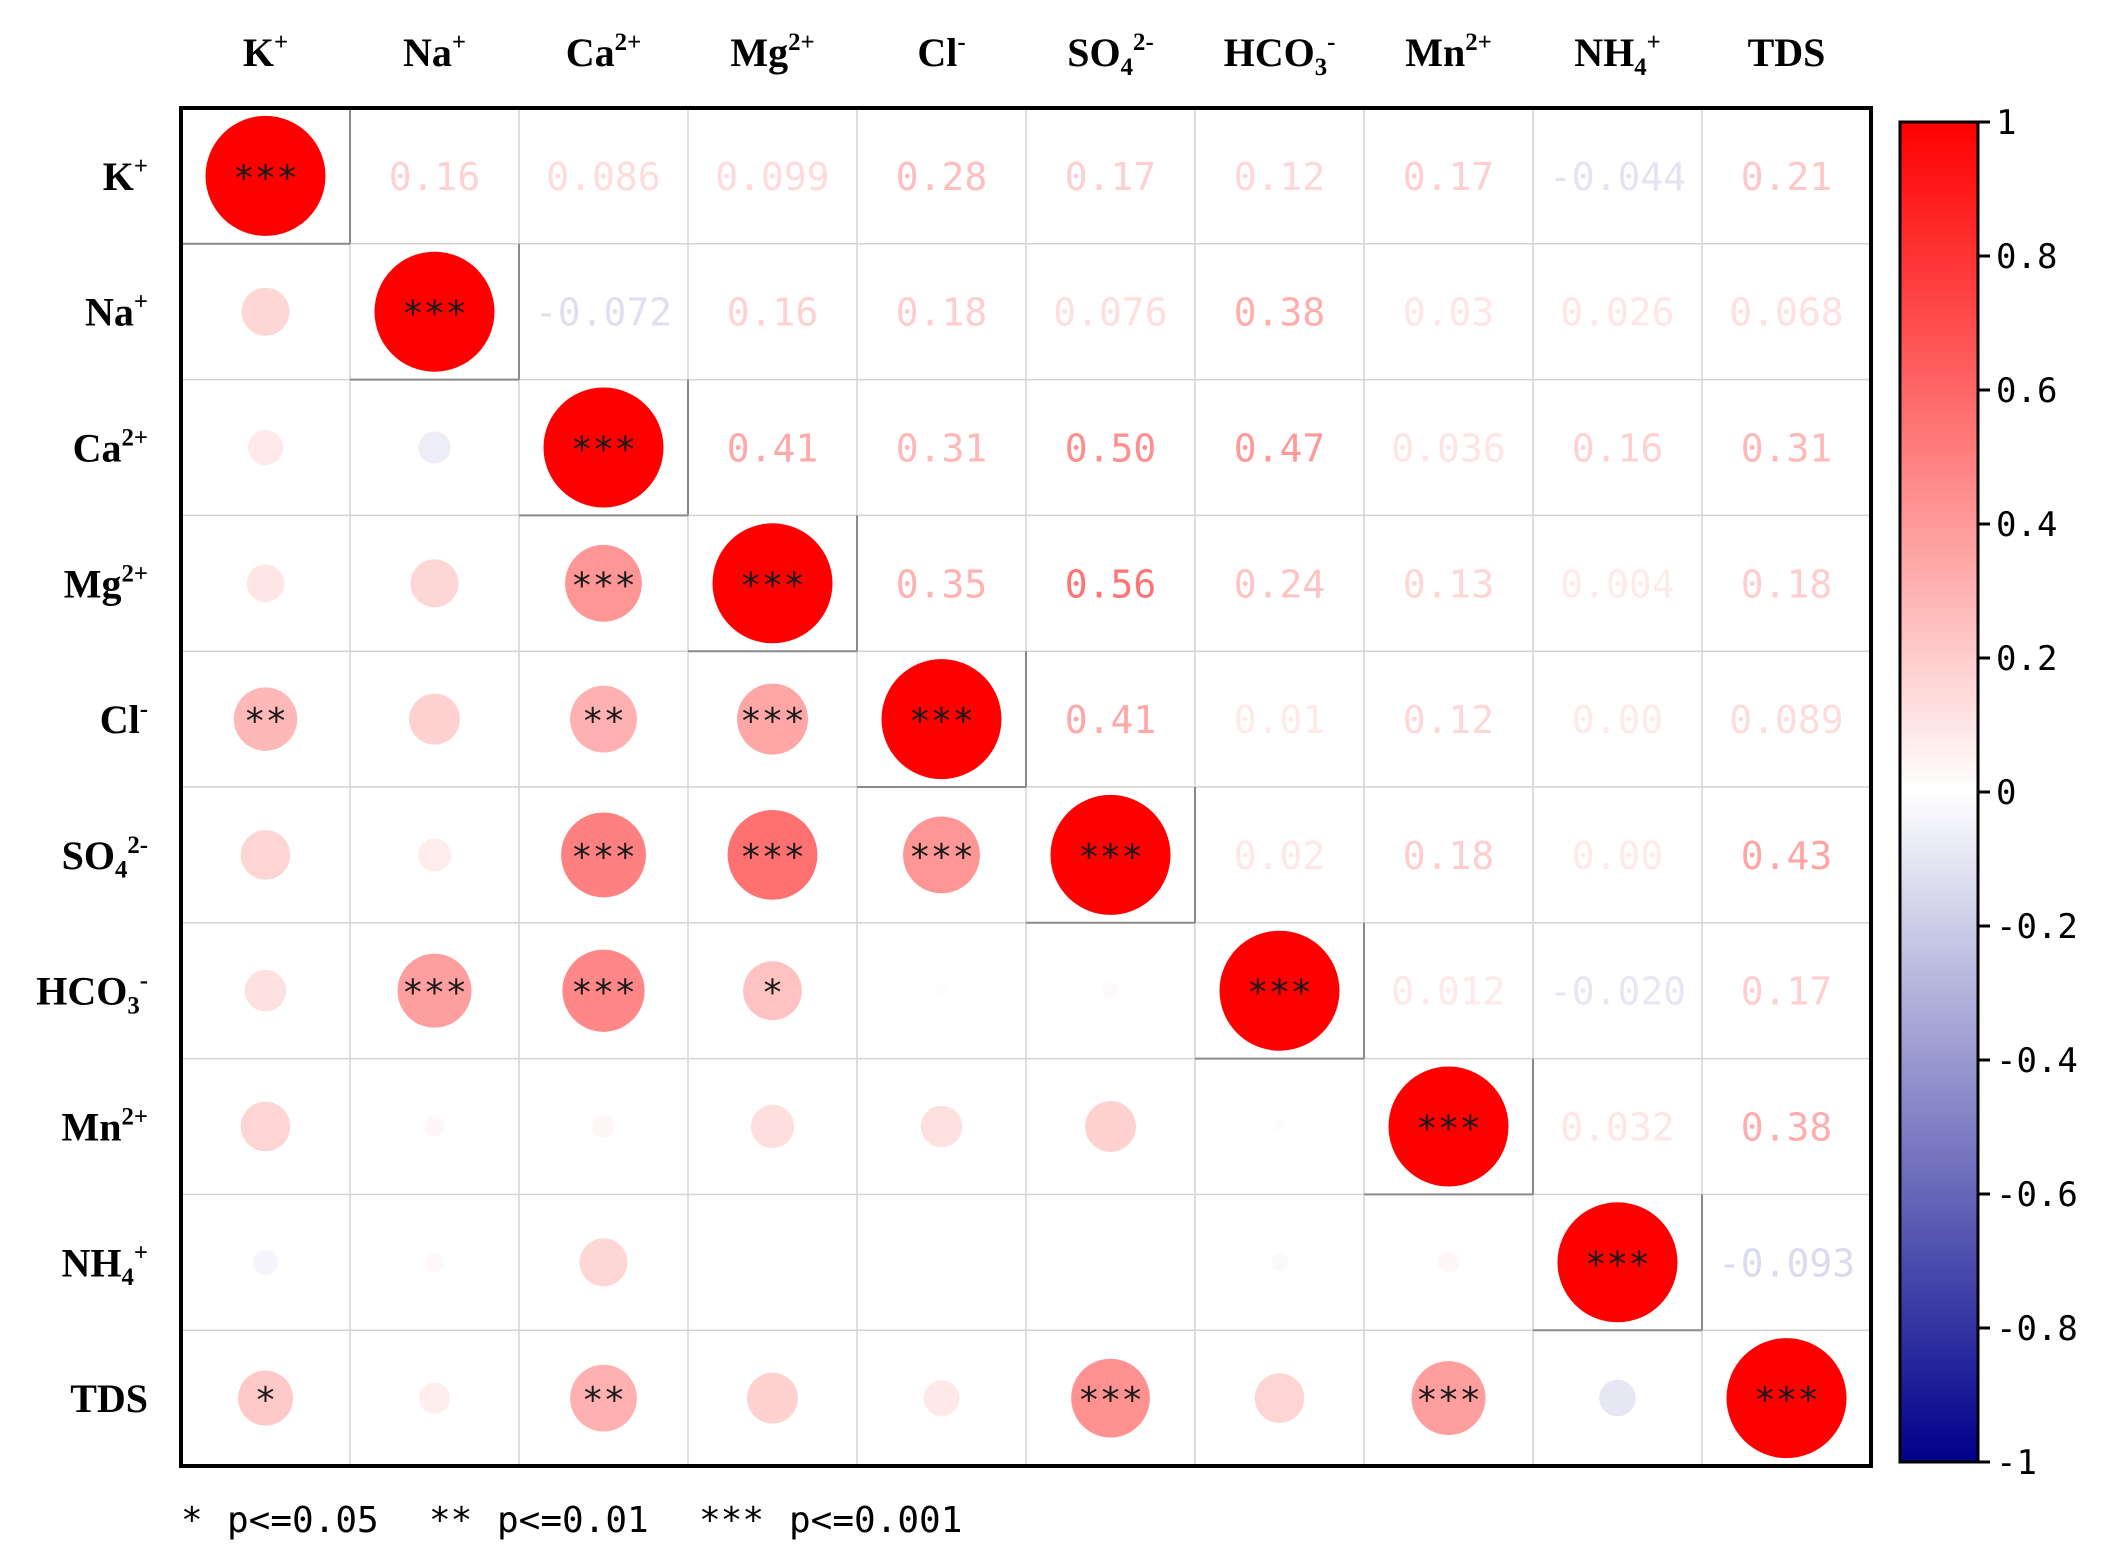 Image resolution: width=2102 pixels, height=1553 pixels. Describe the element at coordinates (91, 1127) in the screenshot. I see `row-label-base: Mn` at that location.